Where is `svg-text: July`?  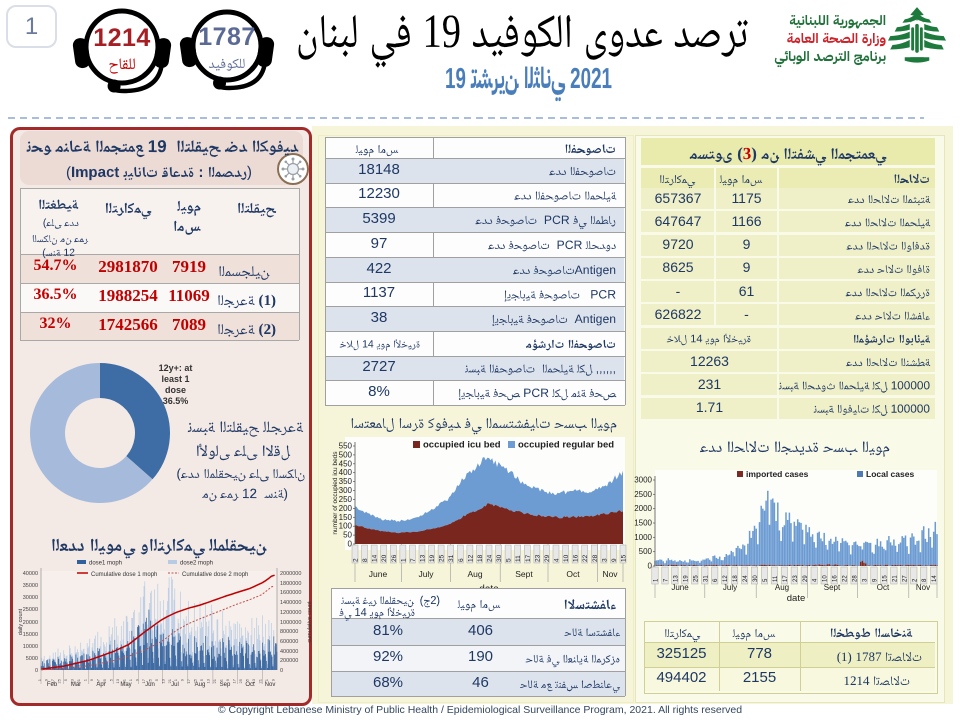 svg-text: July is located at coordinates (730, 587).